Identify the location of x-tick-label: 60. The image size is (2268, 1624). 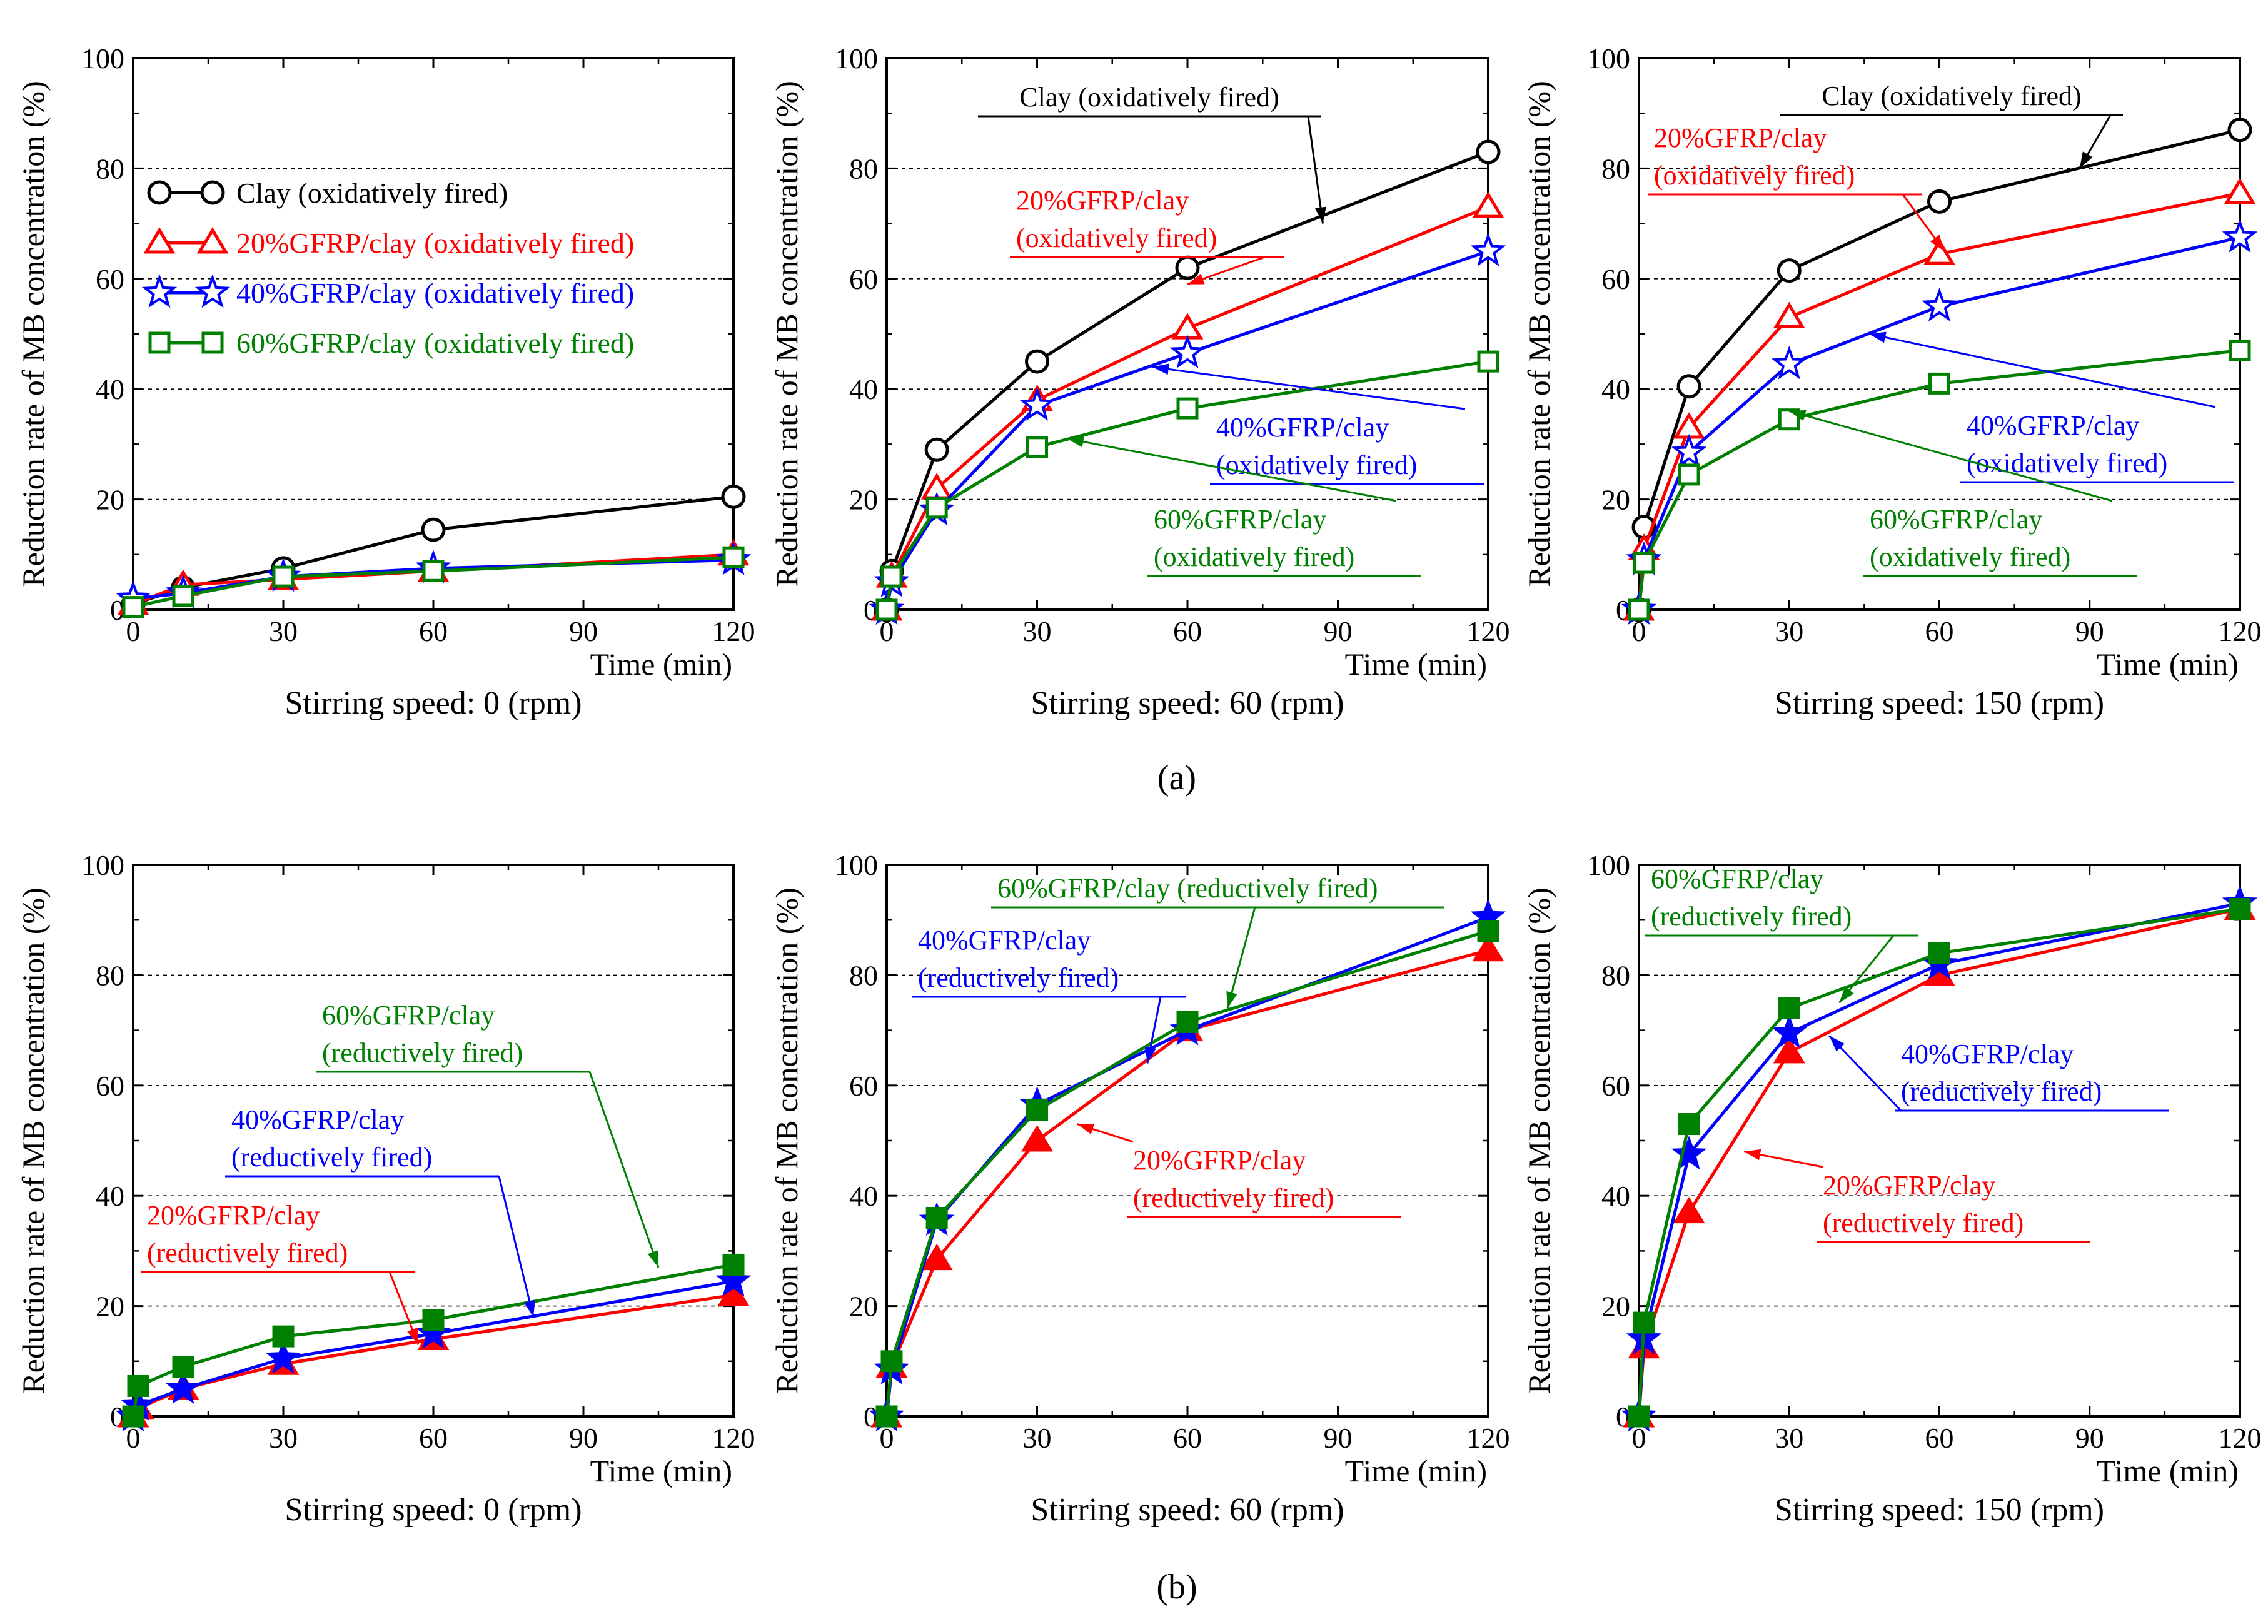
(434, 631).